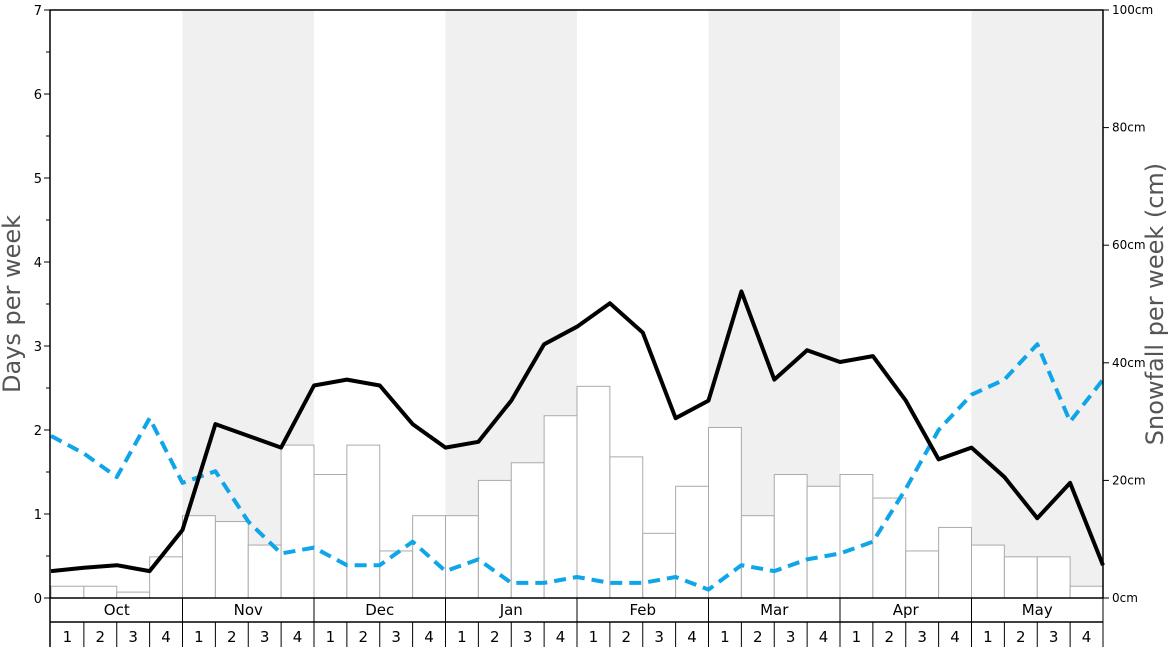 The width and height of the screenshot is (1168, 648). Describe the element at coordinates (1129, 363) in the screenshot. I see `right-tick-label: 40cm` at that location.